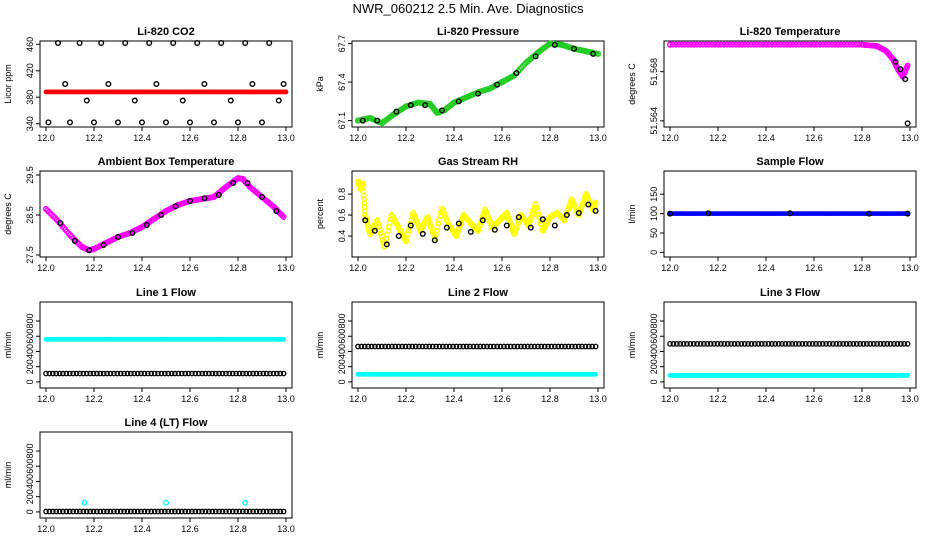 Image resolution: width=936 pixels, height=540 pixels. What do you see at coordinates (632, 84) in the screenshot?
I see `y-axis-label: degrees C` at bounding box center [632, 84].